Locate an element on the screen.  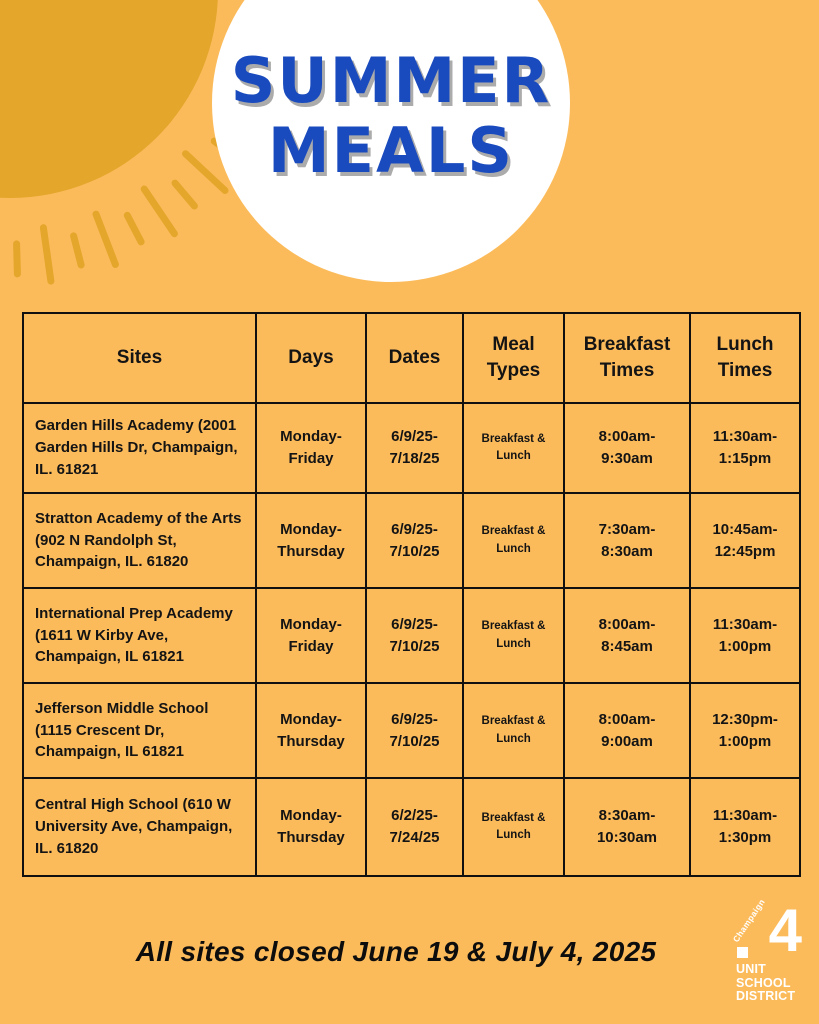
page-title: SUMMER MEALS is located at coordinates (391, 116).